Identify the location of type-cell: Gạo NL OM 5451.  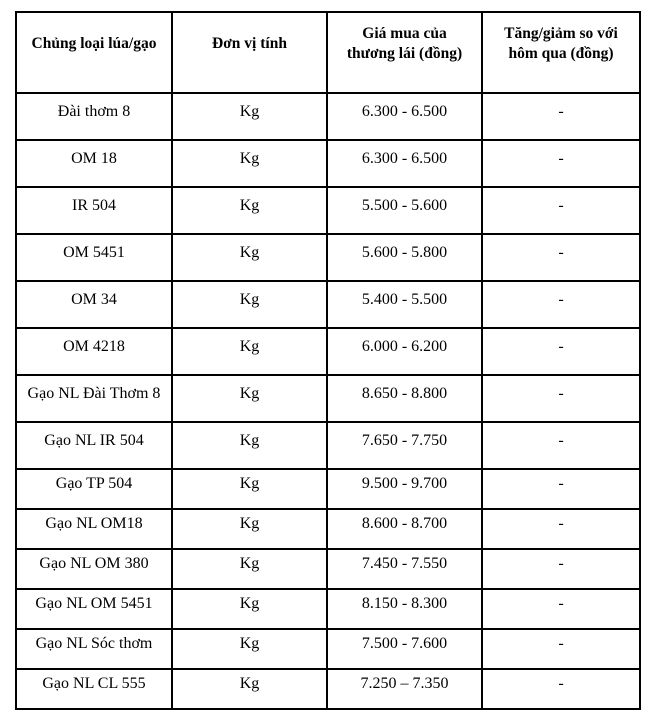
(94, 609).